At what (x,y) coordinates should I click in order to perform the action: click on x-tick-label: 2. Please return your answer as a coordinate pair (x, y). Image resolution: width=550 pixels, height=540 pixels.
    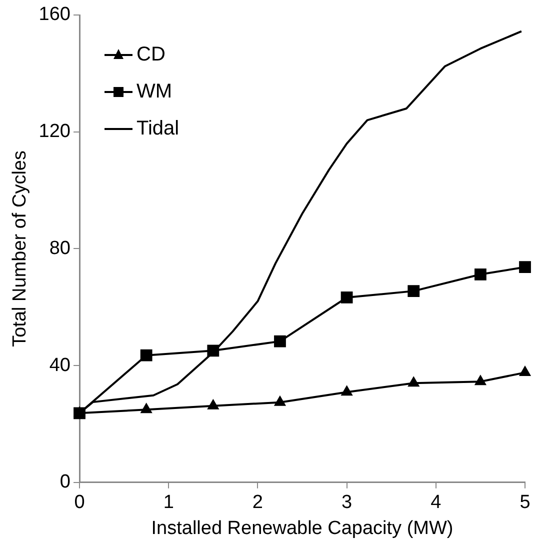
    Looking at the image, I should click on (257, 503).